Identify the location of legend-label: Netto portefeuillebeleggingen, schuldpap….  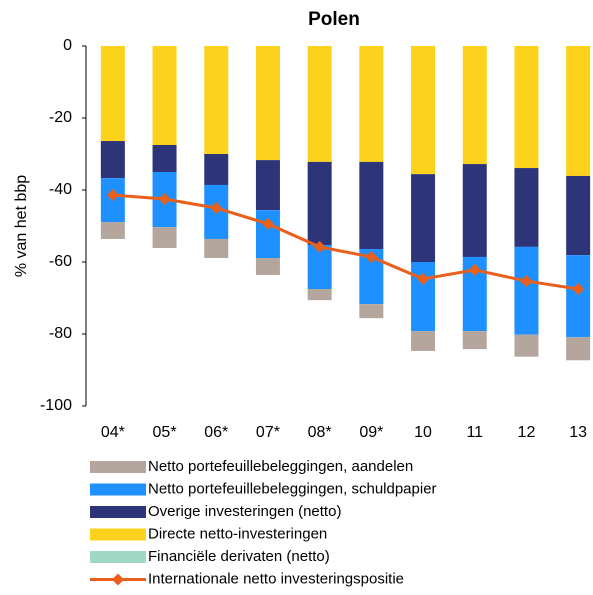
(292, 488).